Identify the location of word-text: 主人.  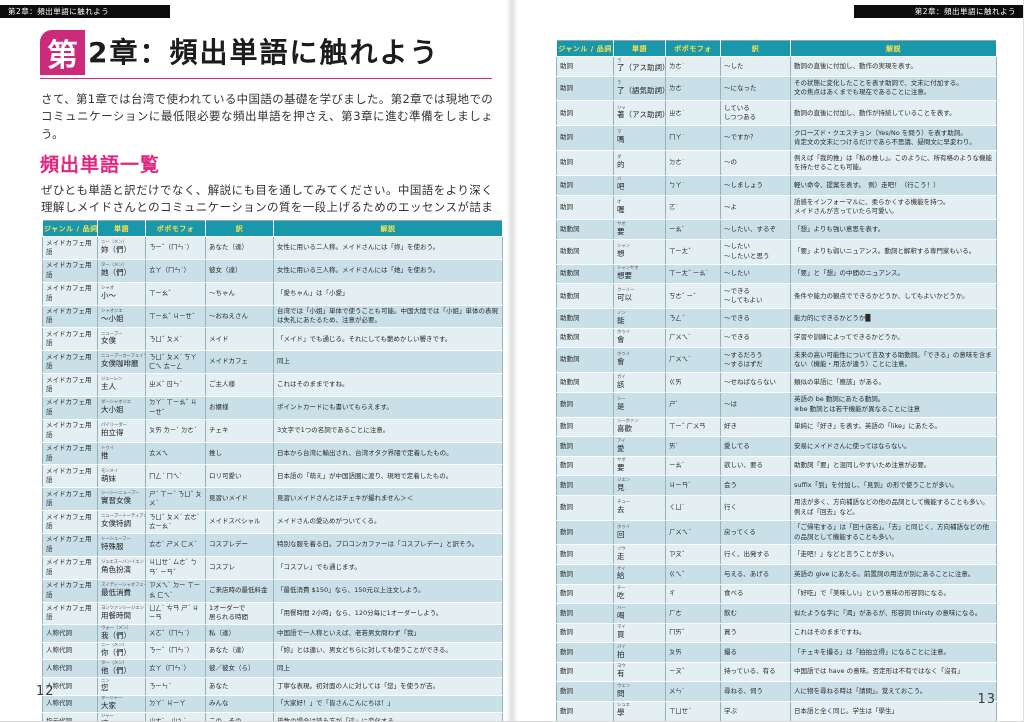
(108, 387).